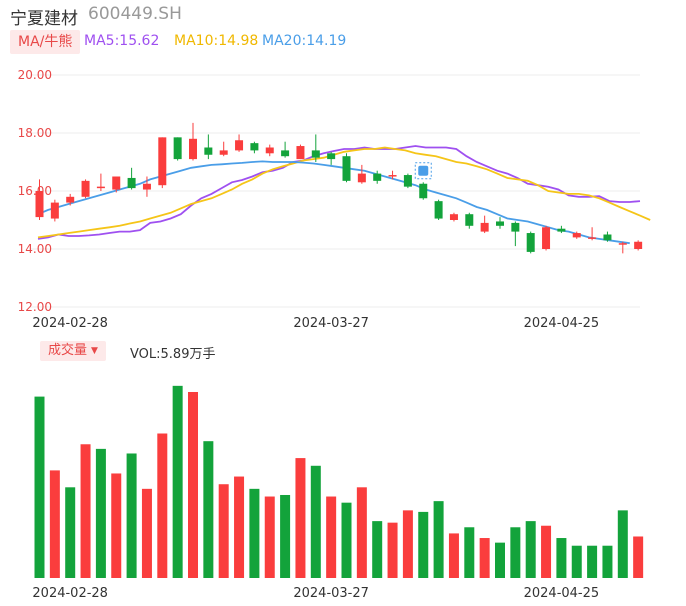 The image size is (686, 606). Describe the element at coordinates (68, 350) in the screenshot. I see `volume-button-label: 成交量` at that location.